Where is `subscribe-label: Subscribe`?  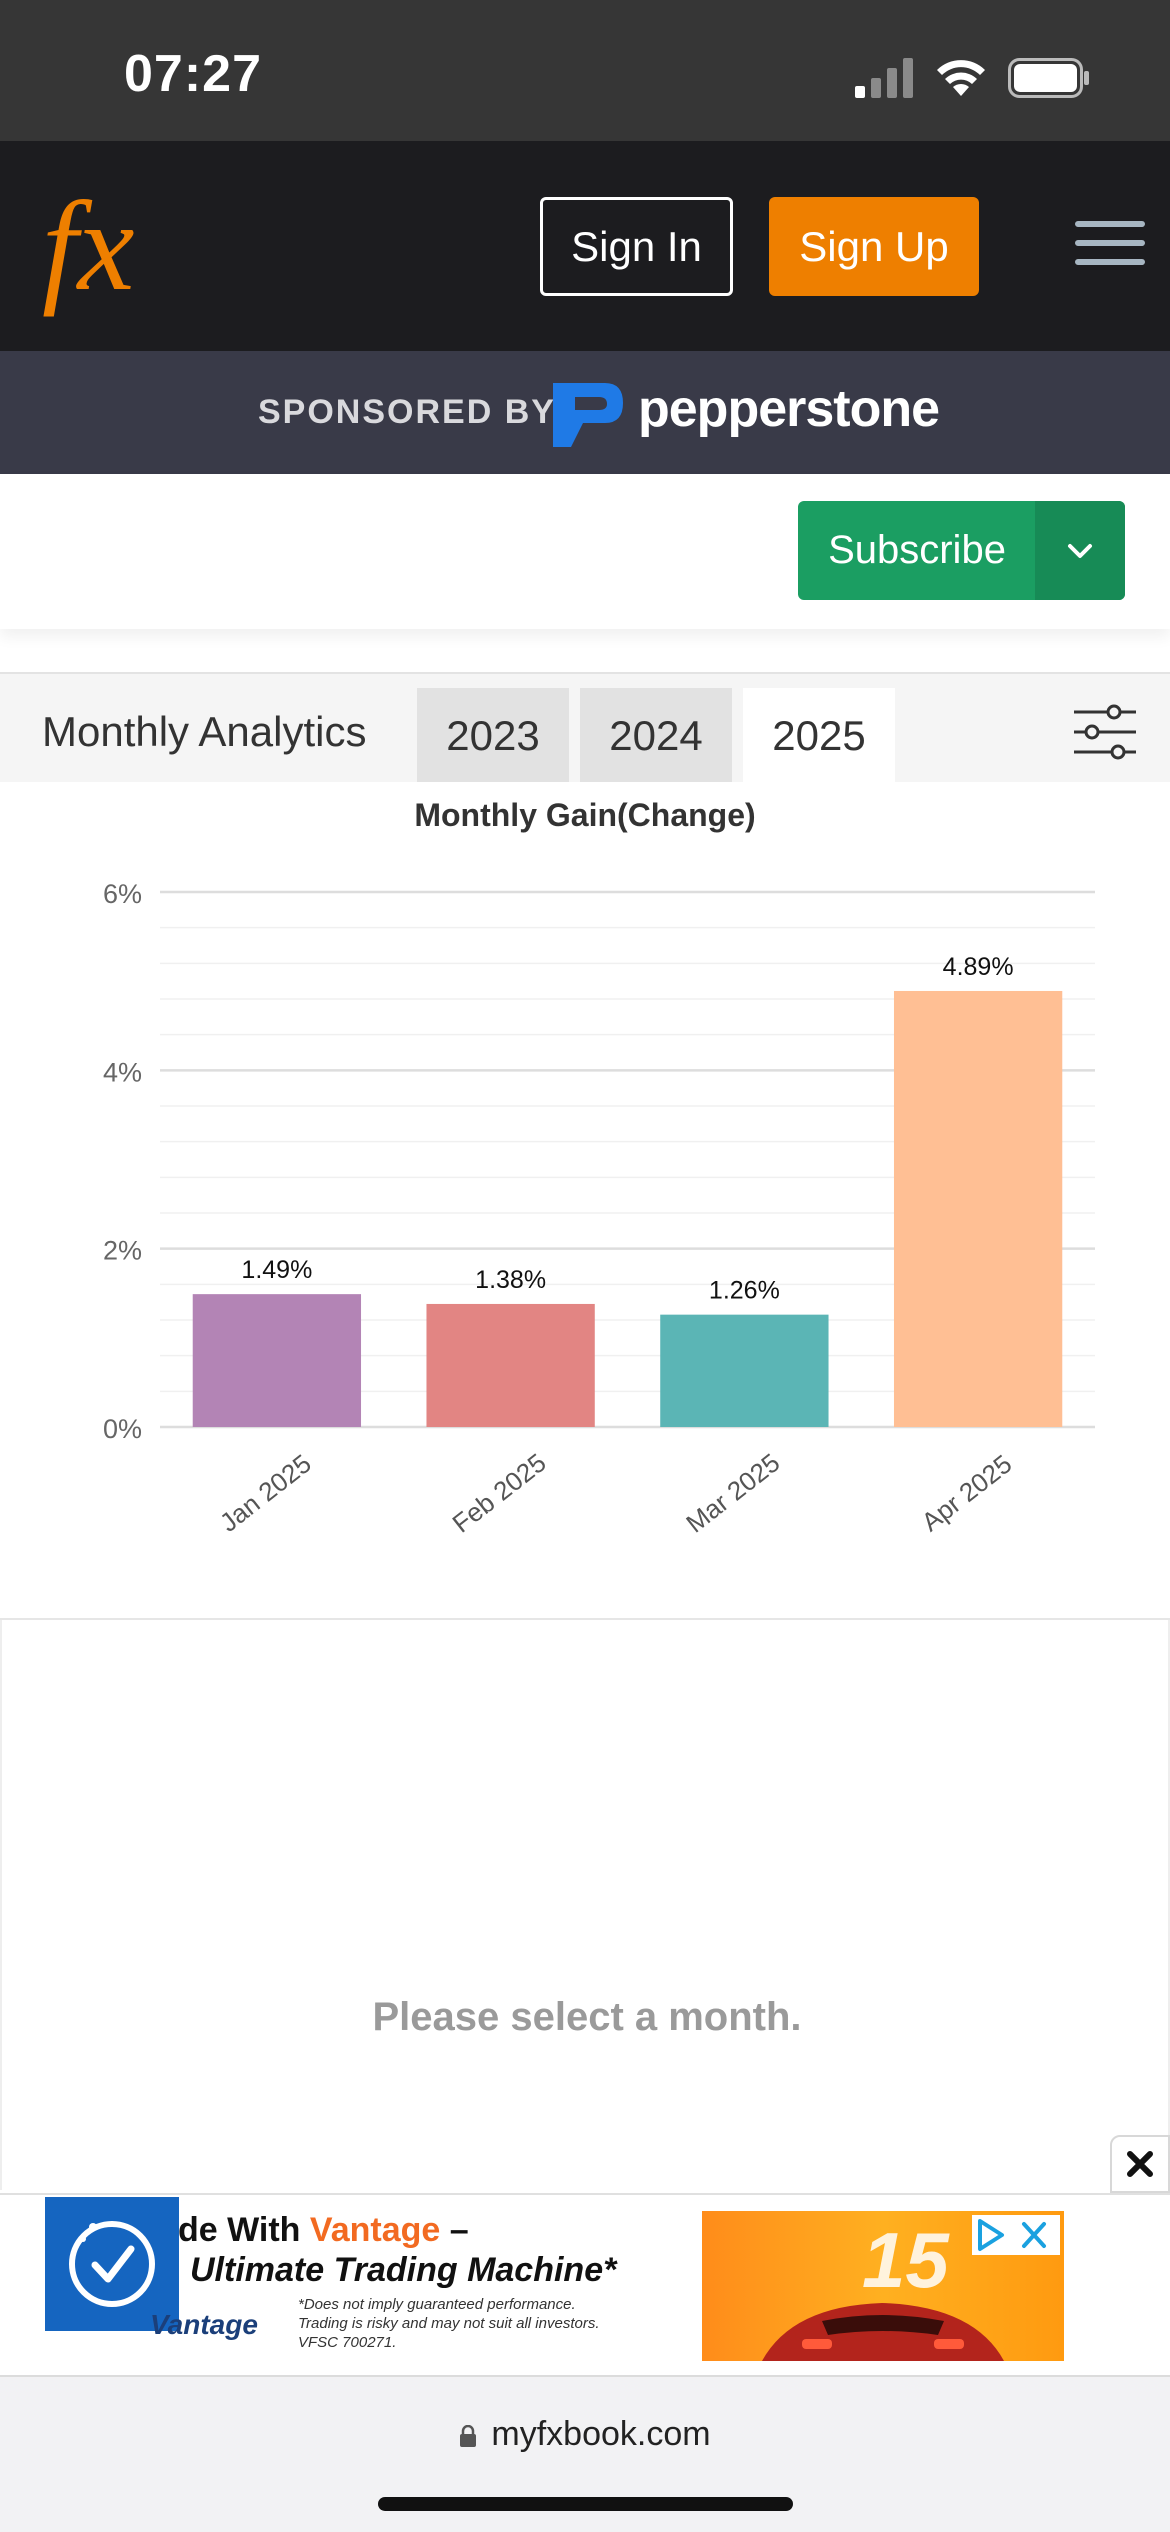
subscribe-label: Subscribe is located at coordinates (917, 550).